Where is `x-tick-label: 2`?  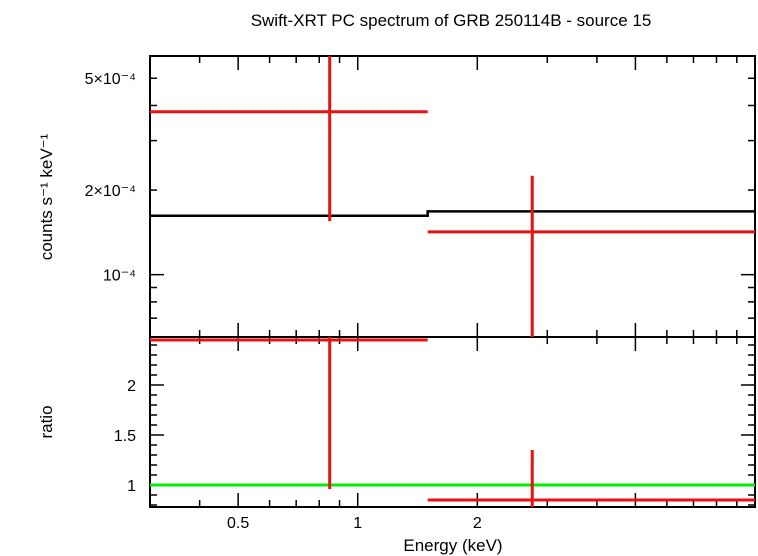 x-tick-label: 2 is located at coordinates (477, 523).